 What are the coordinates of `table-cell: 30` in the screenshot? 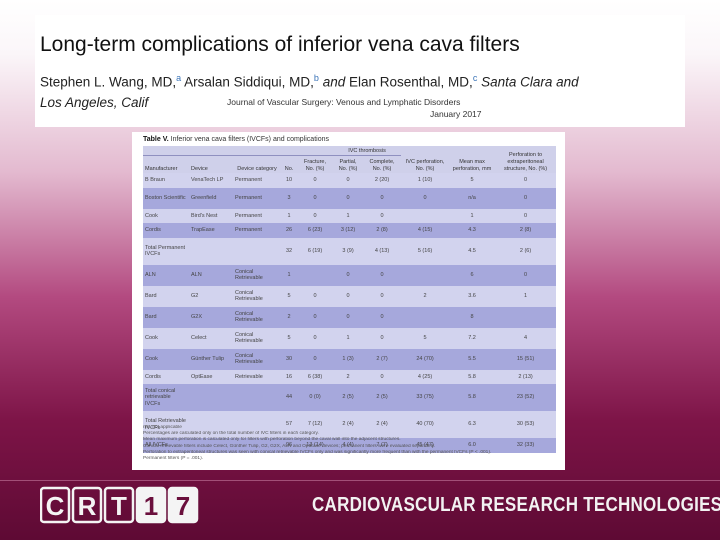 It's located at (289, 359).